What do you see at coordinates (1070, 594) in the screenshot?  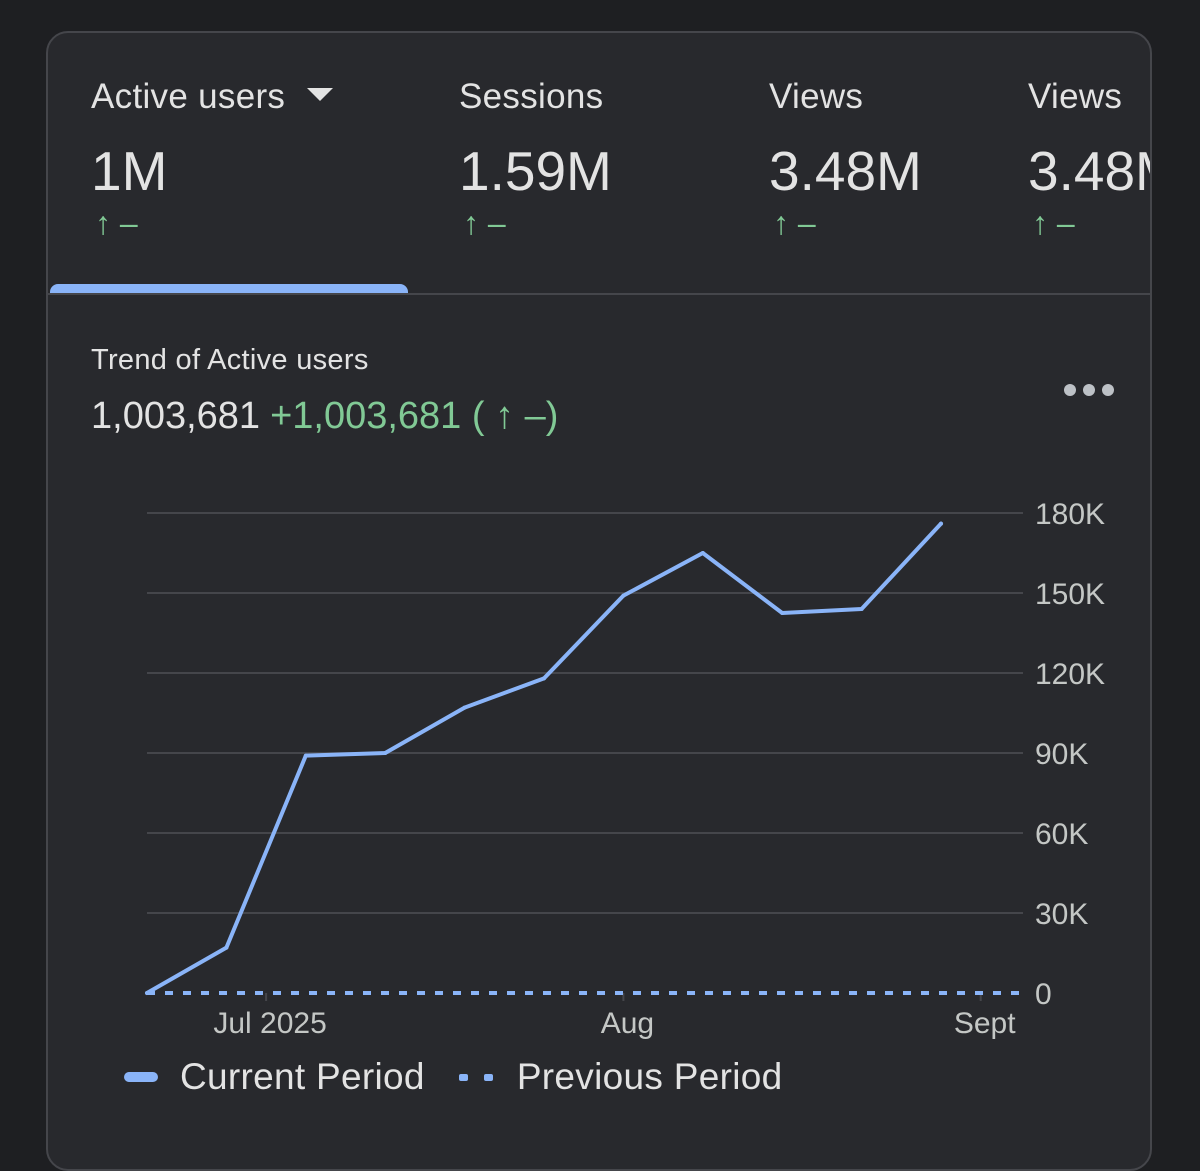 I see `y-tick-label: 150K` at bounding box center [1070, 594].